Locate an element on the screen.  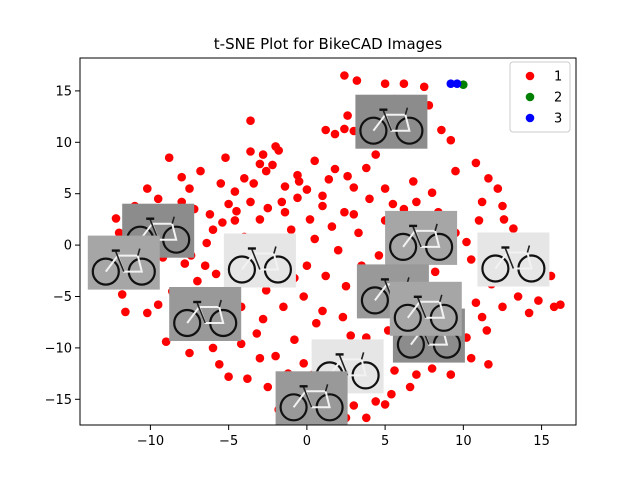
y-tick-label--5: −5 is located at coordinates (62, 297).